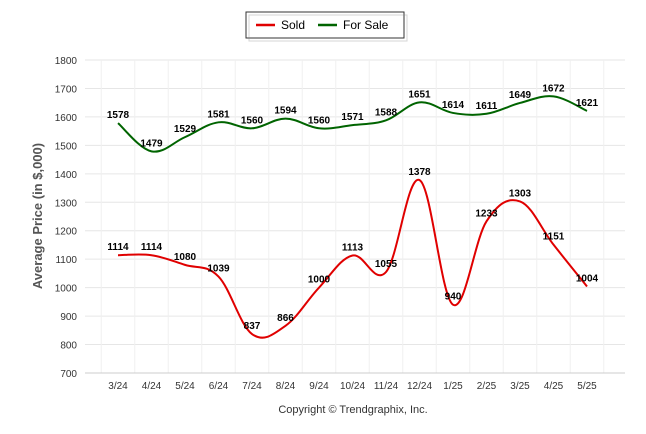 The height and width of the screenshot is (434, 646). Describe the element at coordinates (352, 124) in the screenshot. I see `series-line-for-sale` at that location.